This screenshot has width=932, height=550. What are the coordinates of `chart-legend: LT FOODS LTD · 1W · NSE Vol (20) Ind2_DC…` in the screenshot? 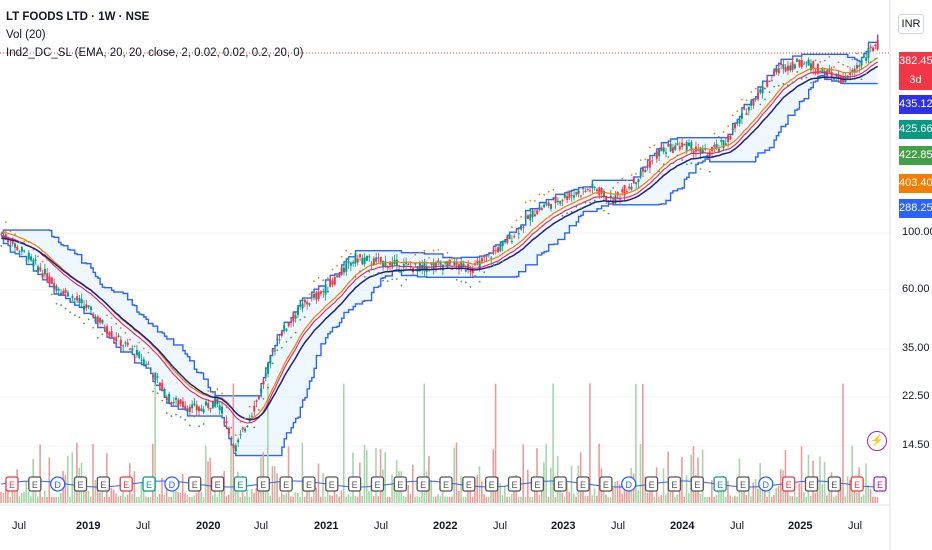 It's located at (154, 35).